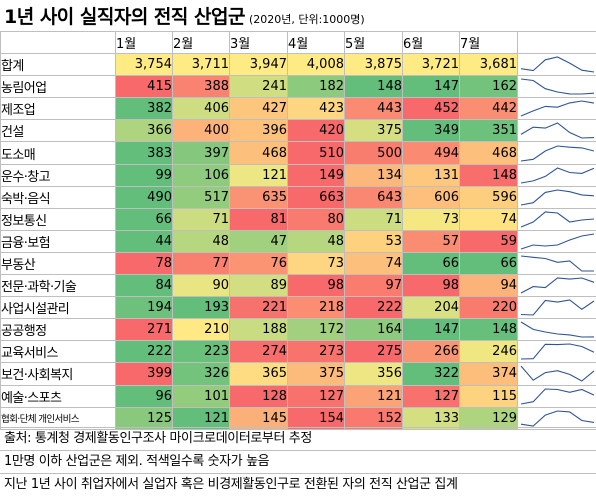  I want to click on industry-label: 협회·단체 개인서비스, so click(58, 418).